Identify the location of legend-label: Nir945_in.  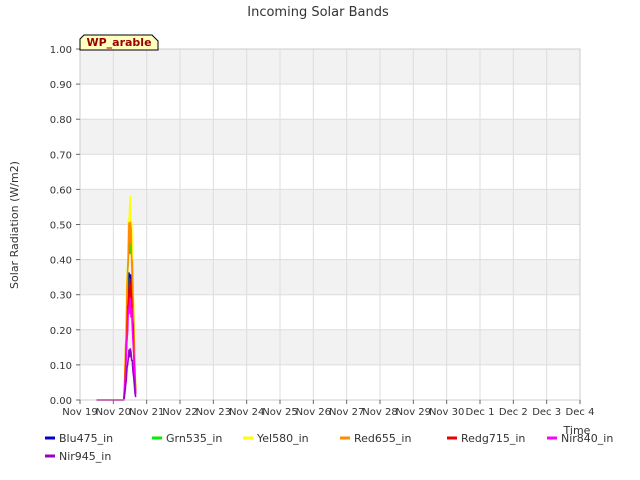
(85, 456).